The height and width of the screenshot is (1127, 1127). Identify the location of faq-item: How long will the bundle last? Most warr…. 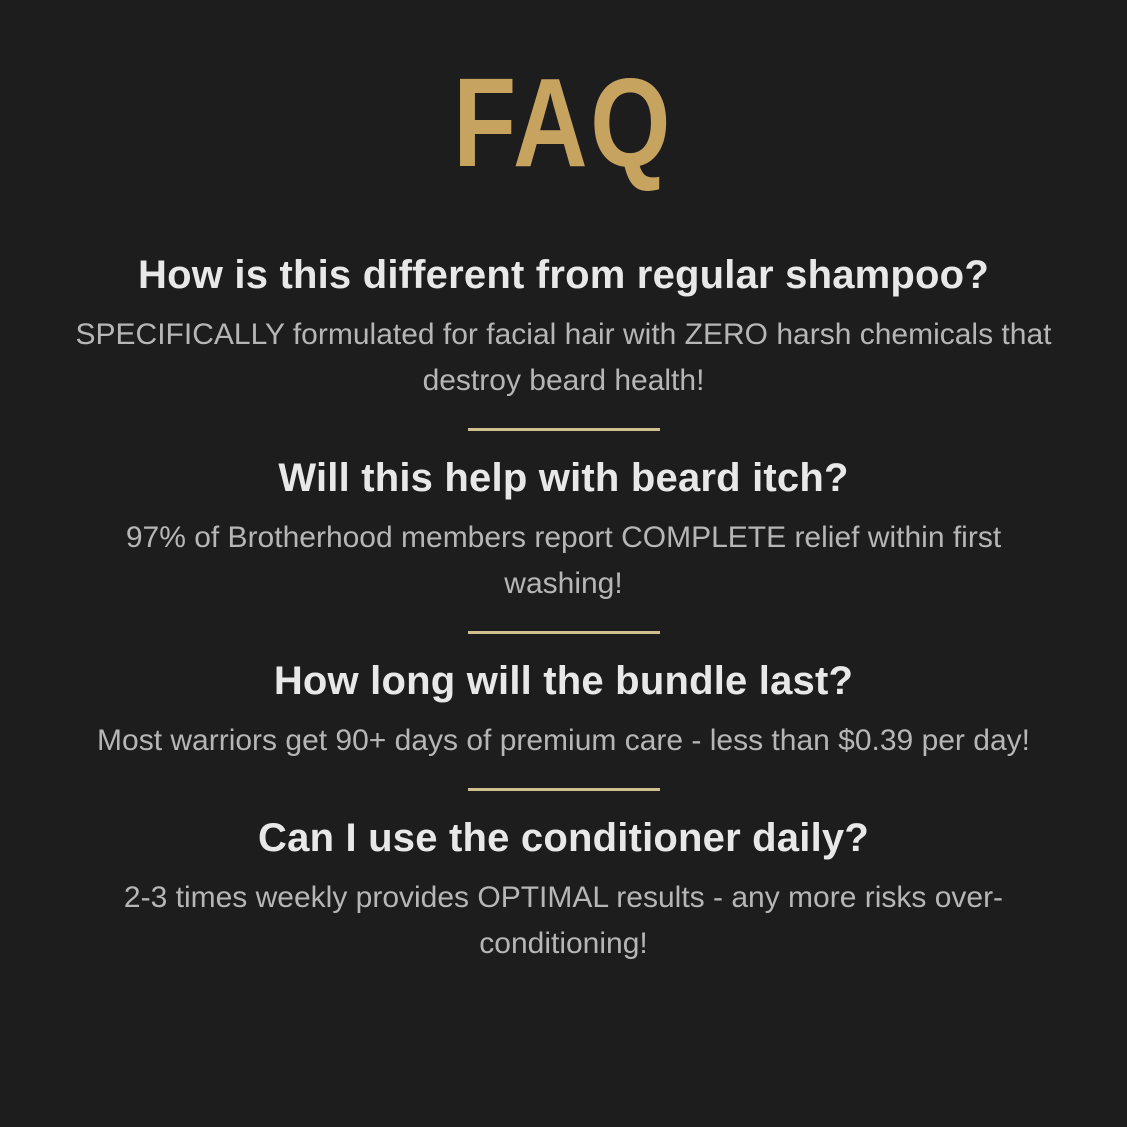
(563, 711).